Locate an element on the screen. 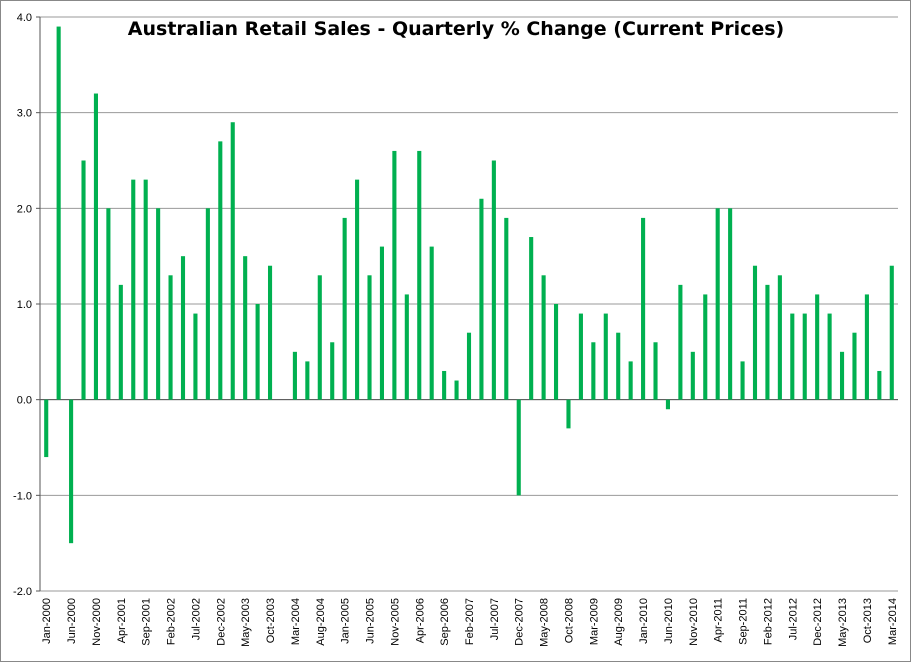 The height and width of the screenshot is (663, 911). y-tick-label: 4.0 is located at coordinates (24, 18).